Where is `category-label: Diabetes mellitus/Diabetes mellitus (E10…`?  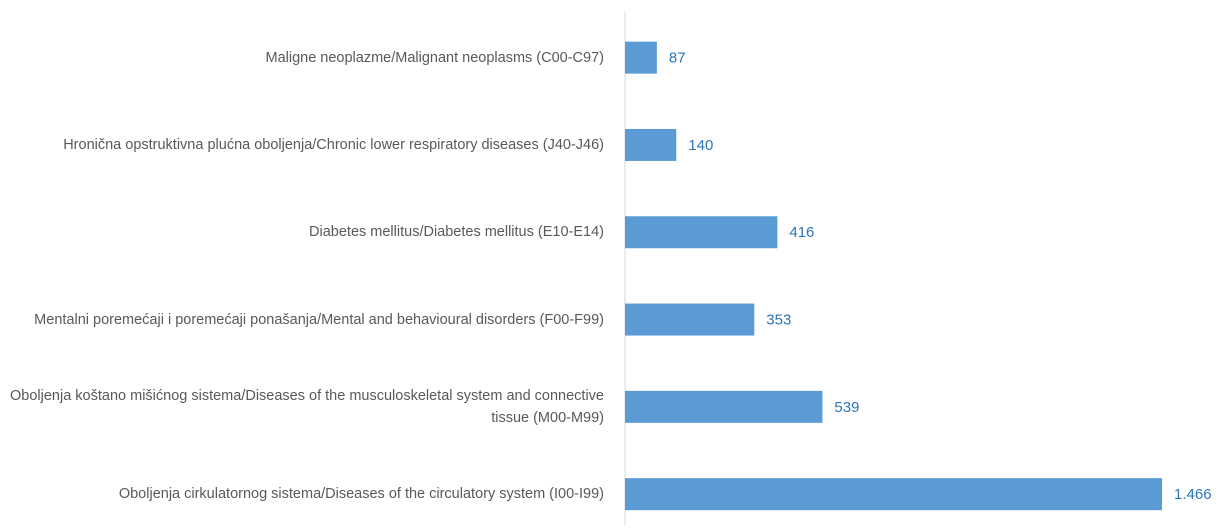
category-label: Diabetes mellitus/Diabetes mellitus (E10… is located at coordinates (304, 232).